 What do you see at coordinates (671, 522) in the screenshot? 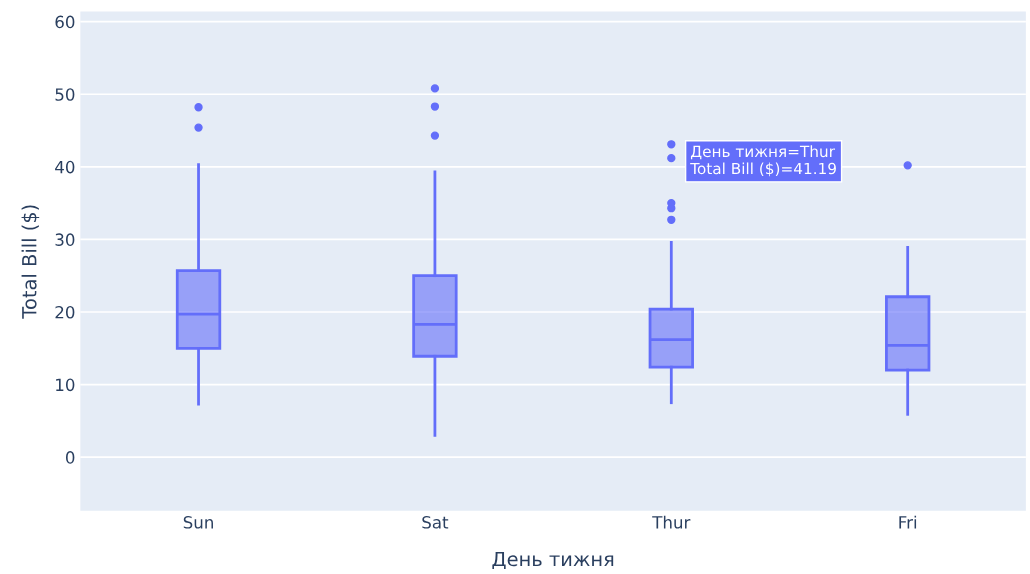
I see `x-tick-label: Thur` at bounding box center [671, 522].